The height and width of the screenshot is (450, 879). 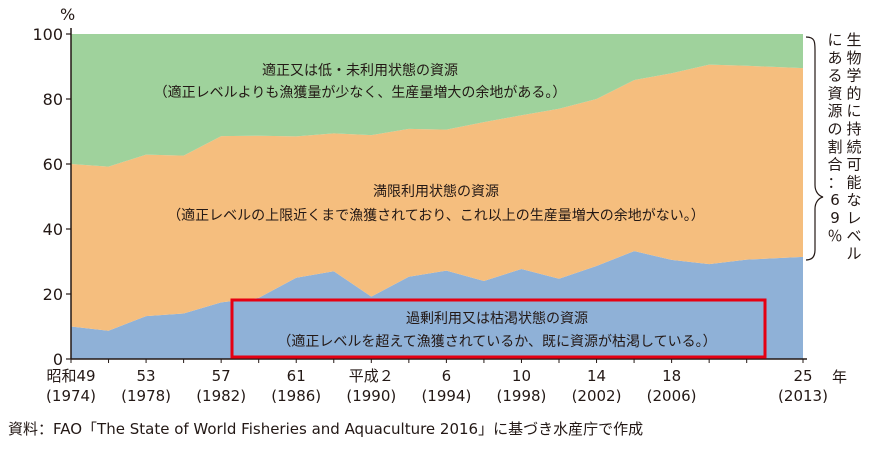 I want to click on y-tick-label: 0, so click(x=58, y=359).